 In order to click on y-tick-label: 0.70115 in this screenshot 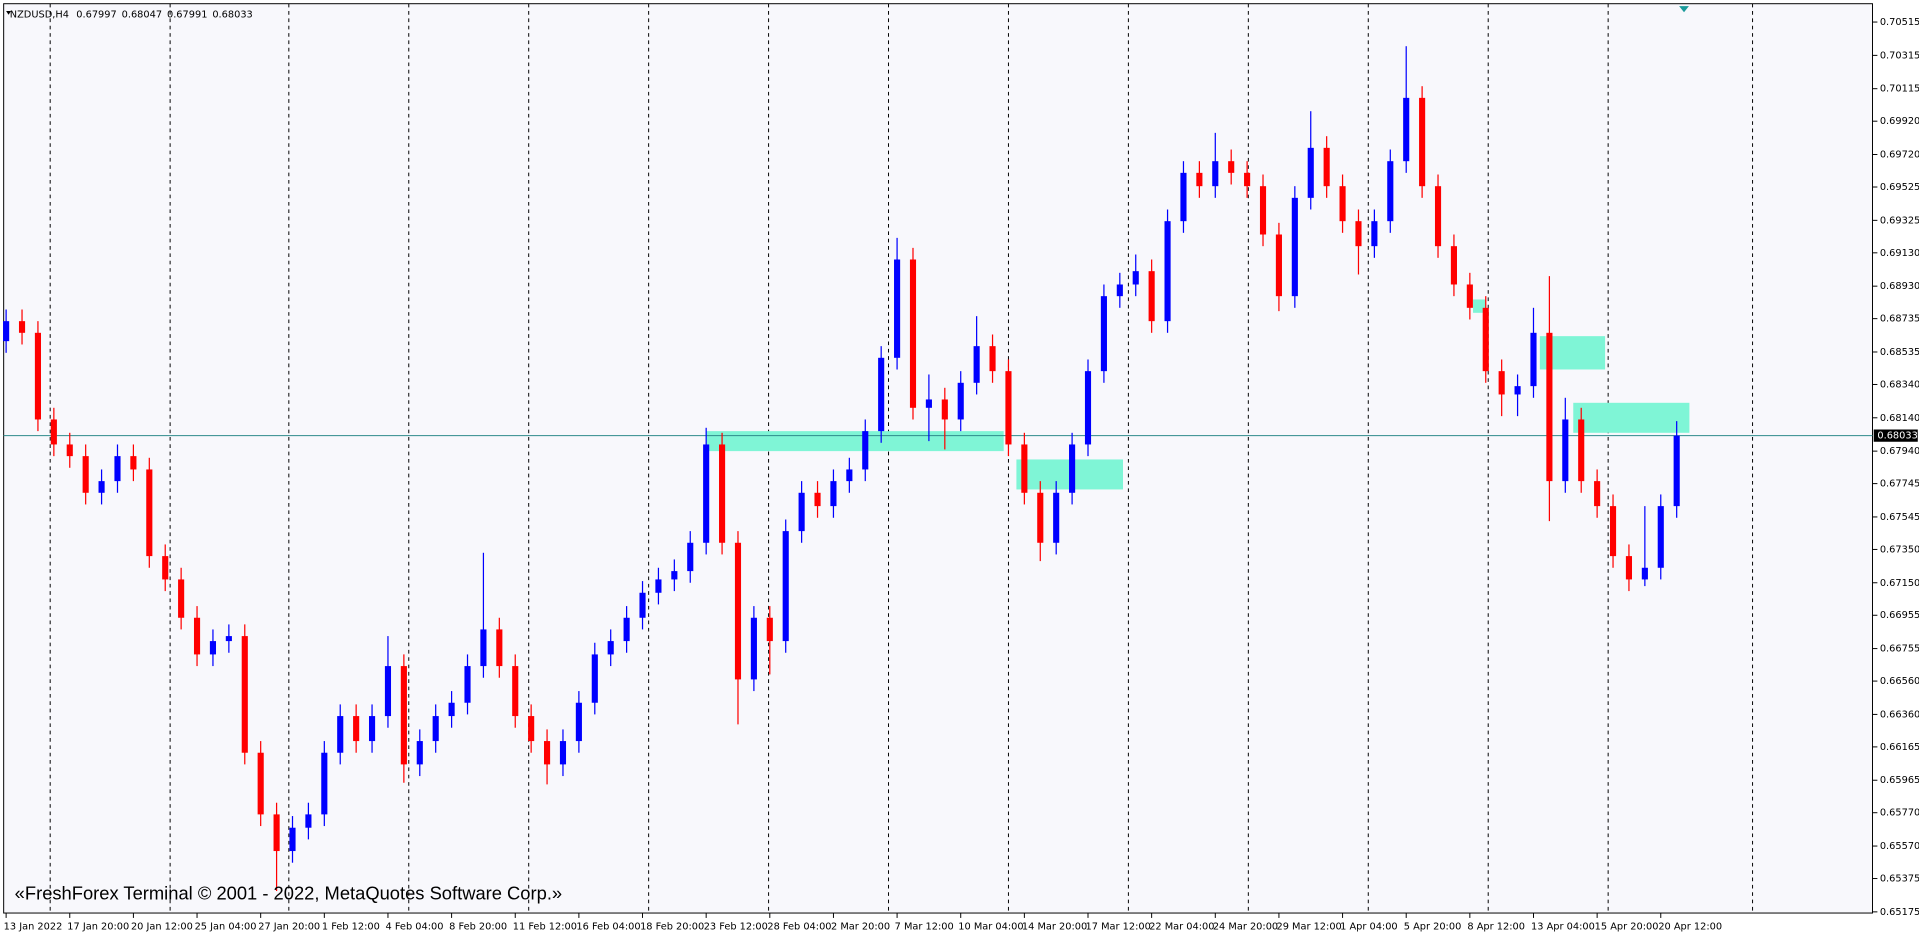, I will do `click(1899, 89)`.